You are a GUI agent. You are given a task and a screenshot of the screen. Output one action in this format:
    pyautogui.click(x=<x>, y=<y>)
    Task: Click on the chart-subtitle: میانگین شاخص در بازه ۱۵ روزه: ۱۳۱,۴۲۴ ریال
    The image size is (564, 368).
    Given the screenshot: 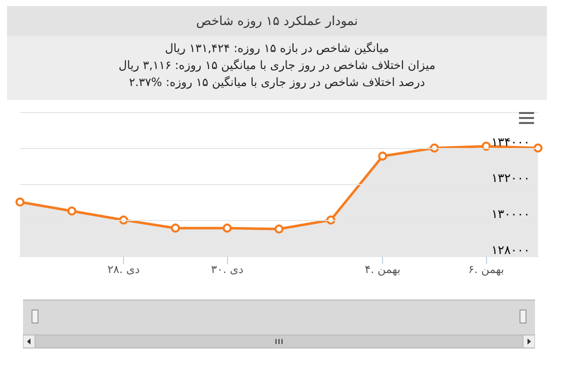 What is the action you would take?
    pyautogui.click(x=277, y=48)
    